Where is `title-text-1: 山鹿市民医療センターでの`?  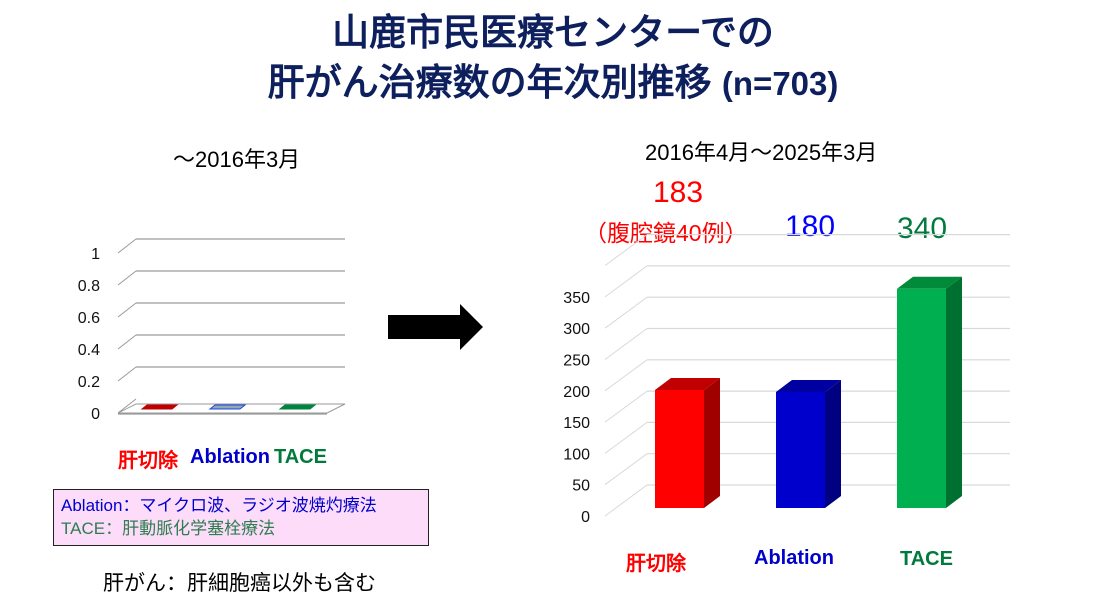 title-text-1: 山鹿市民医療センターでの is located at coordinates (553, 32).